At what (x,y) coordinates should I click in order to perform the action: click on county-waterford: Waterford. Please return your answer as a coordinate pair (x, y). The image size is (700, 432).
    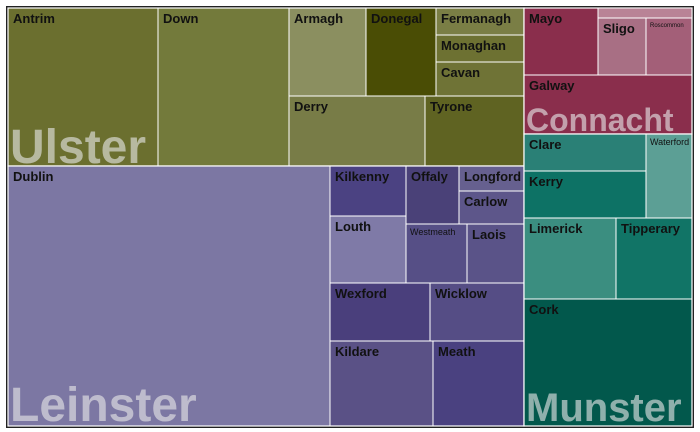
    Looking at the image, I should click on (669, 176).